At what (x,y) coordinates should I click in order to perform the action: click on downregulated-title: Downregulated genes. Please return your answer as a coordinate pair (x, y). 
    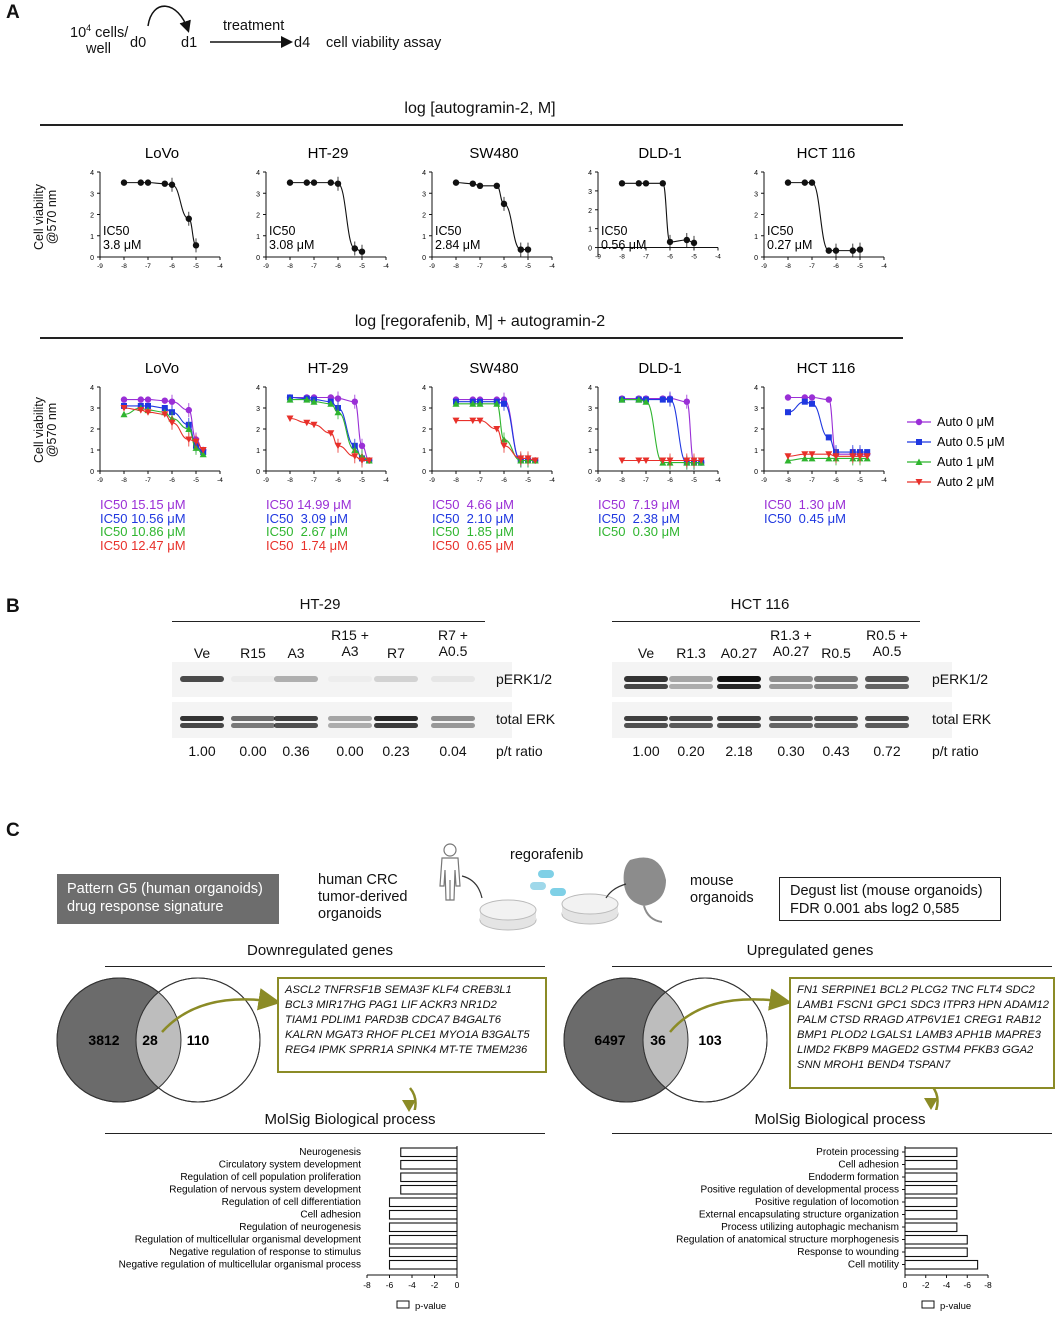
    Looking at the image, I should click on (320, 950).